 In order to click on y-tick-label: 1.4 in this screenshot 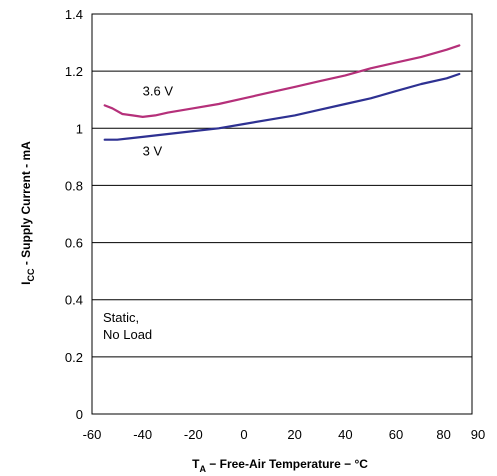, I will do `click(74, 14)`.